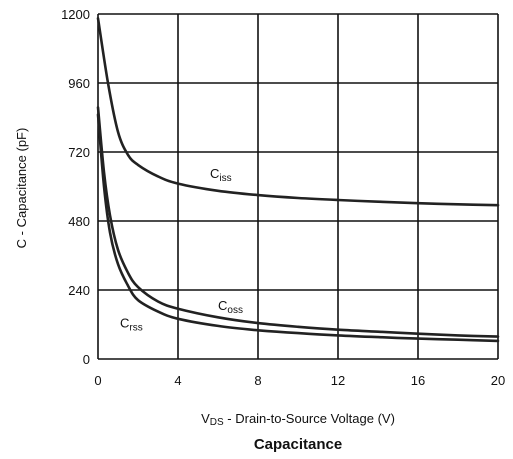  I want to click on x-axis-label-suffix: - Drain-to-Source Voltage (V), so click(309, 418).